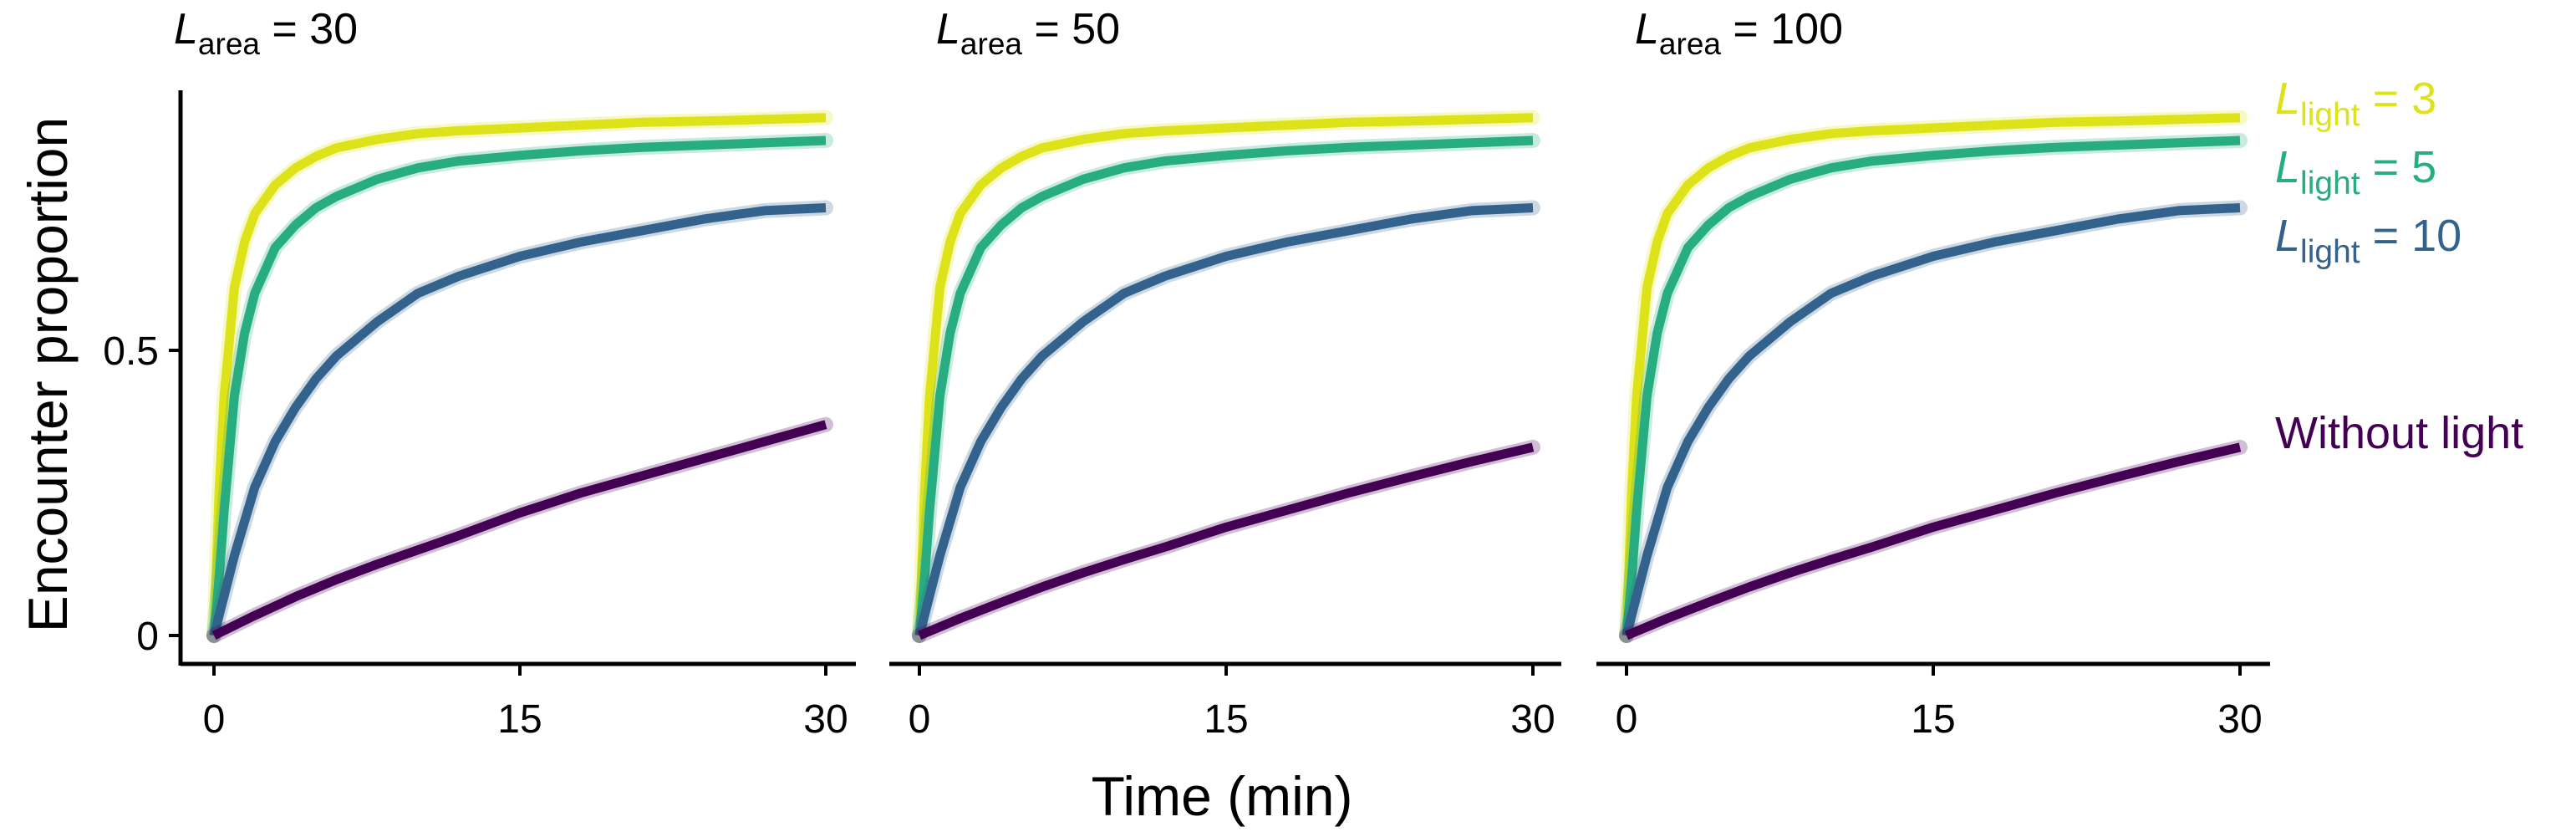 The image size is (2576, 832). I want to click on direct-label-light10: Llight = 10, so click(2368, 240).